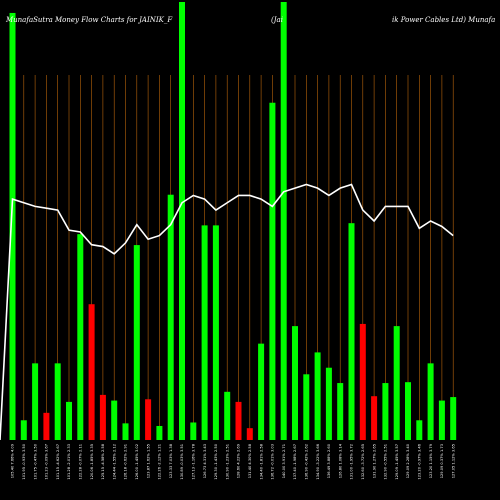  Describe the element at coordinates (126, 462) in the screenshot. I see `tick-label: 126.18 -0.62% 2.91` at that location.